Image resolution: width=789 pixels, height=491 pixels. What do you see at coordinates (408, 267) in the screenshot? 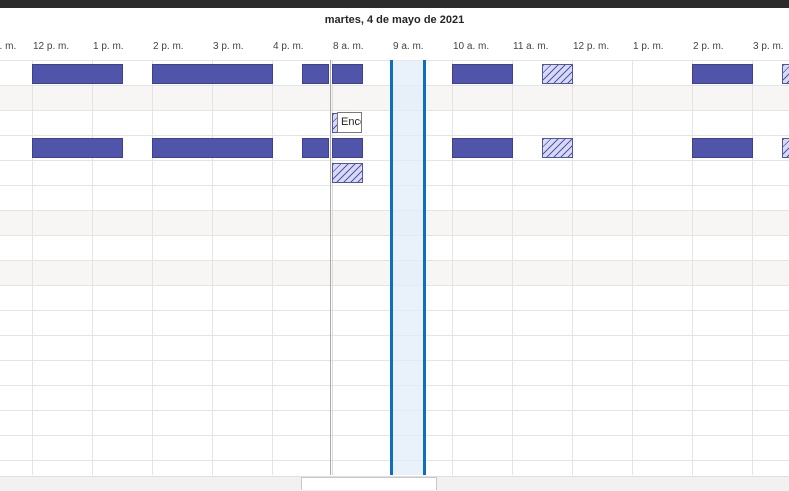
I see `selected-time-slot` at bounding box center [408, 267].